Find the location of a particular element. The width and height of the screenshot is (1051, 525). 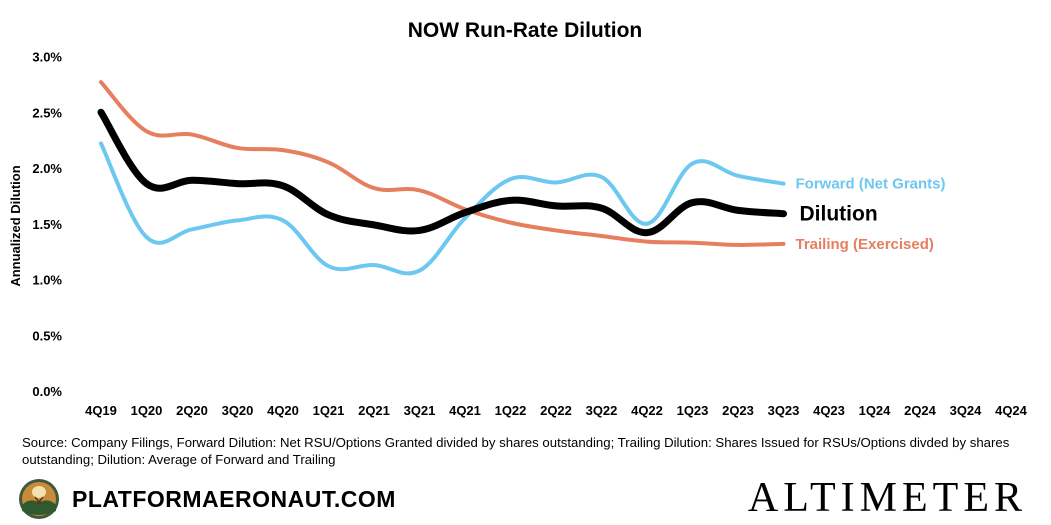

x-tick-label: 2Q22 is located at coordinates (556, 410).